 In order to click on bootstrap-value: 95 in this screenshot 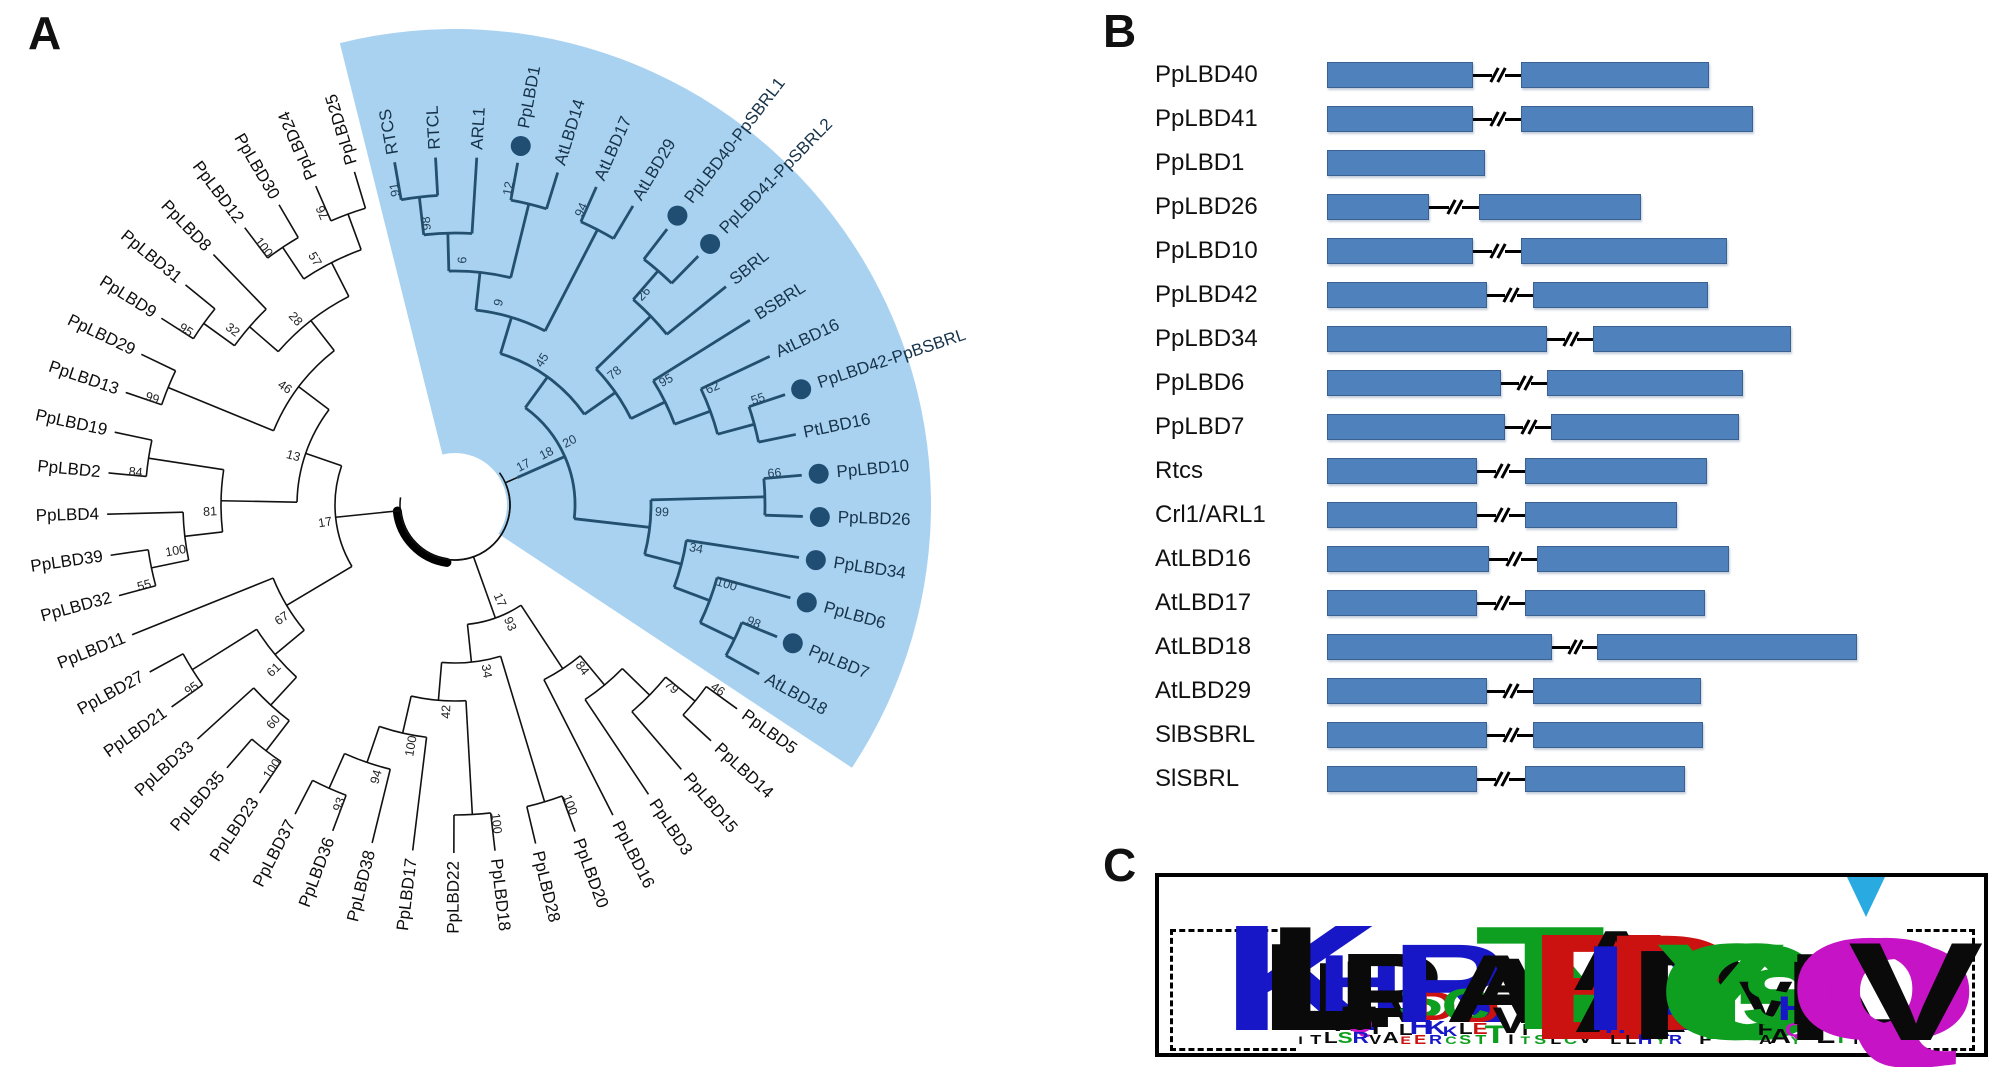, I will do `click(191, 689)`.